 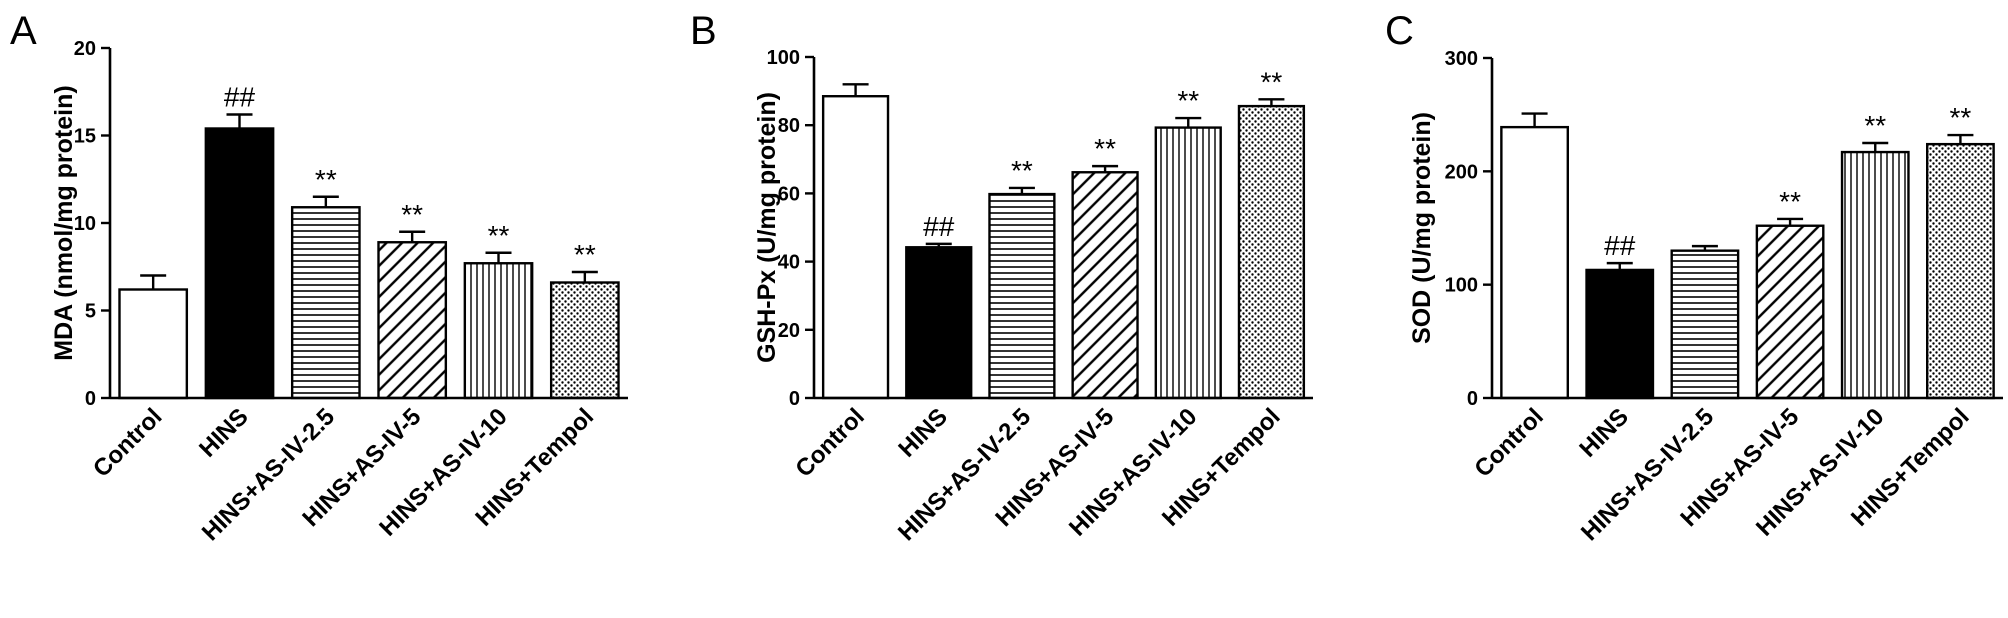 I want to click on y-tick-label: 60, so click(x=789, y=194).